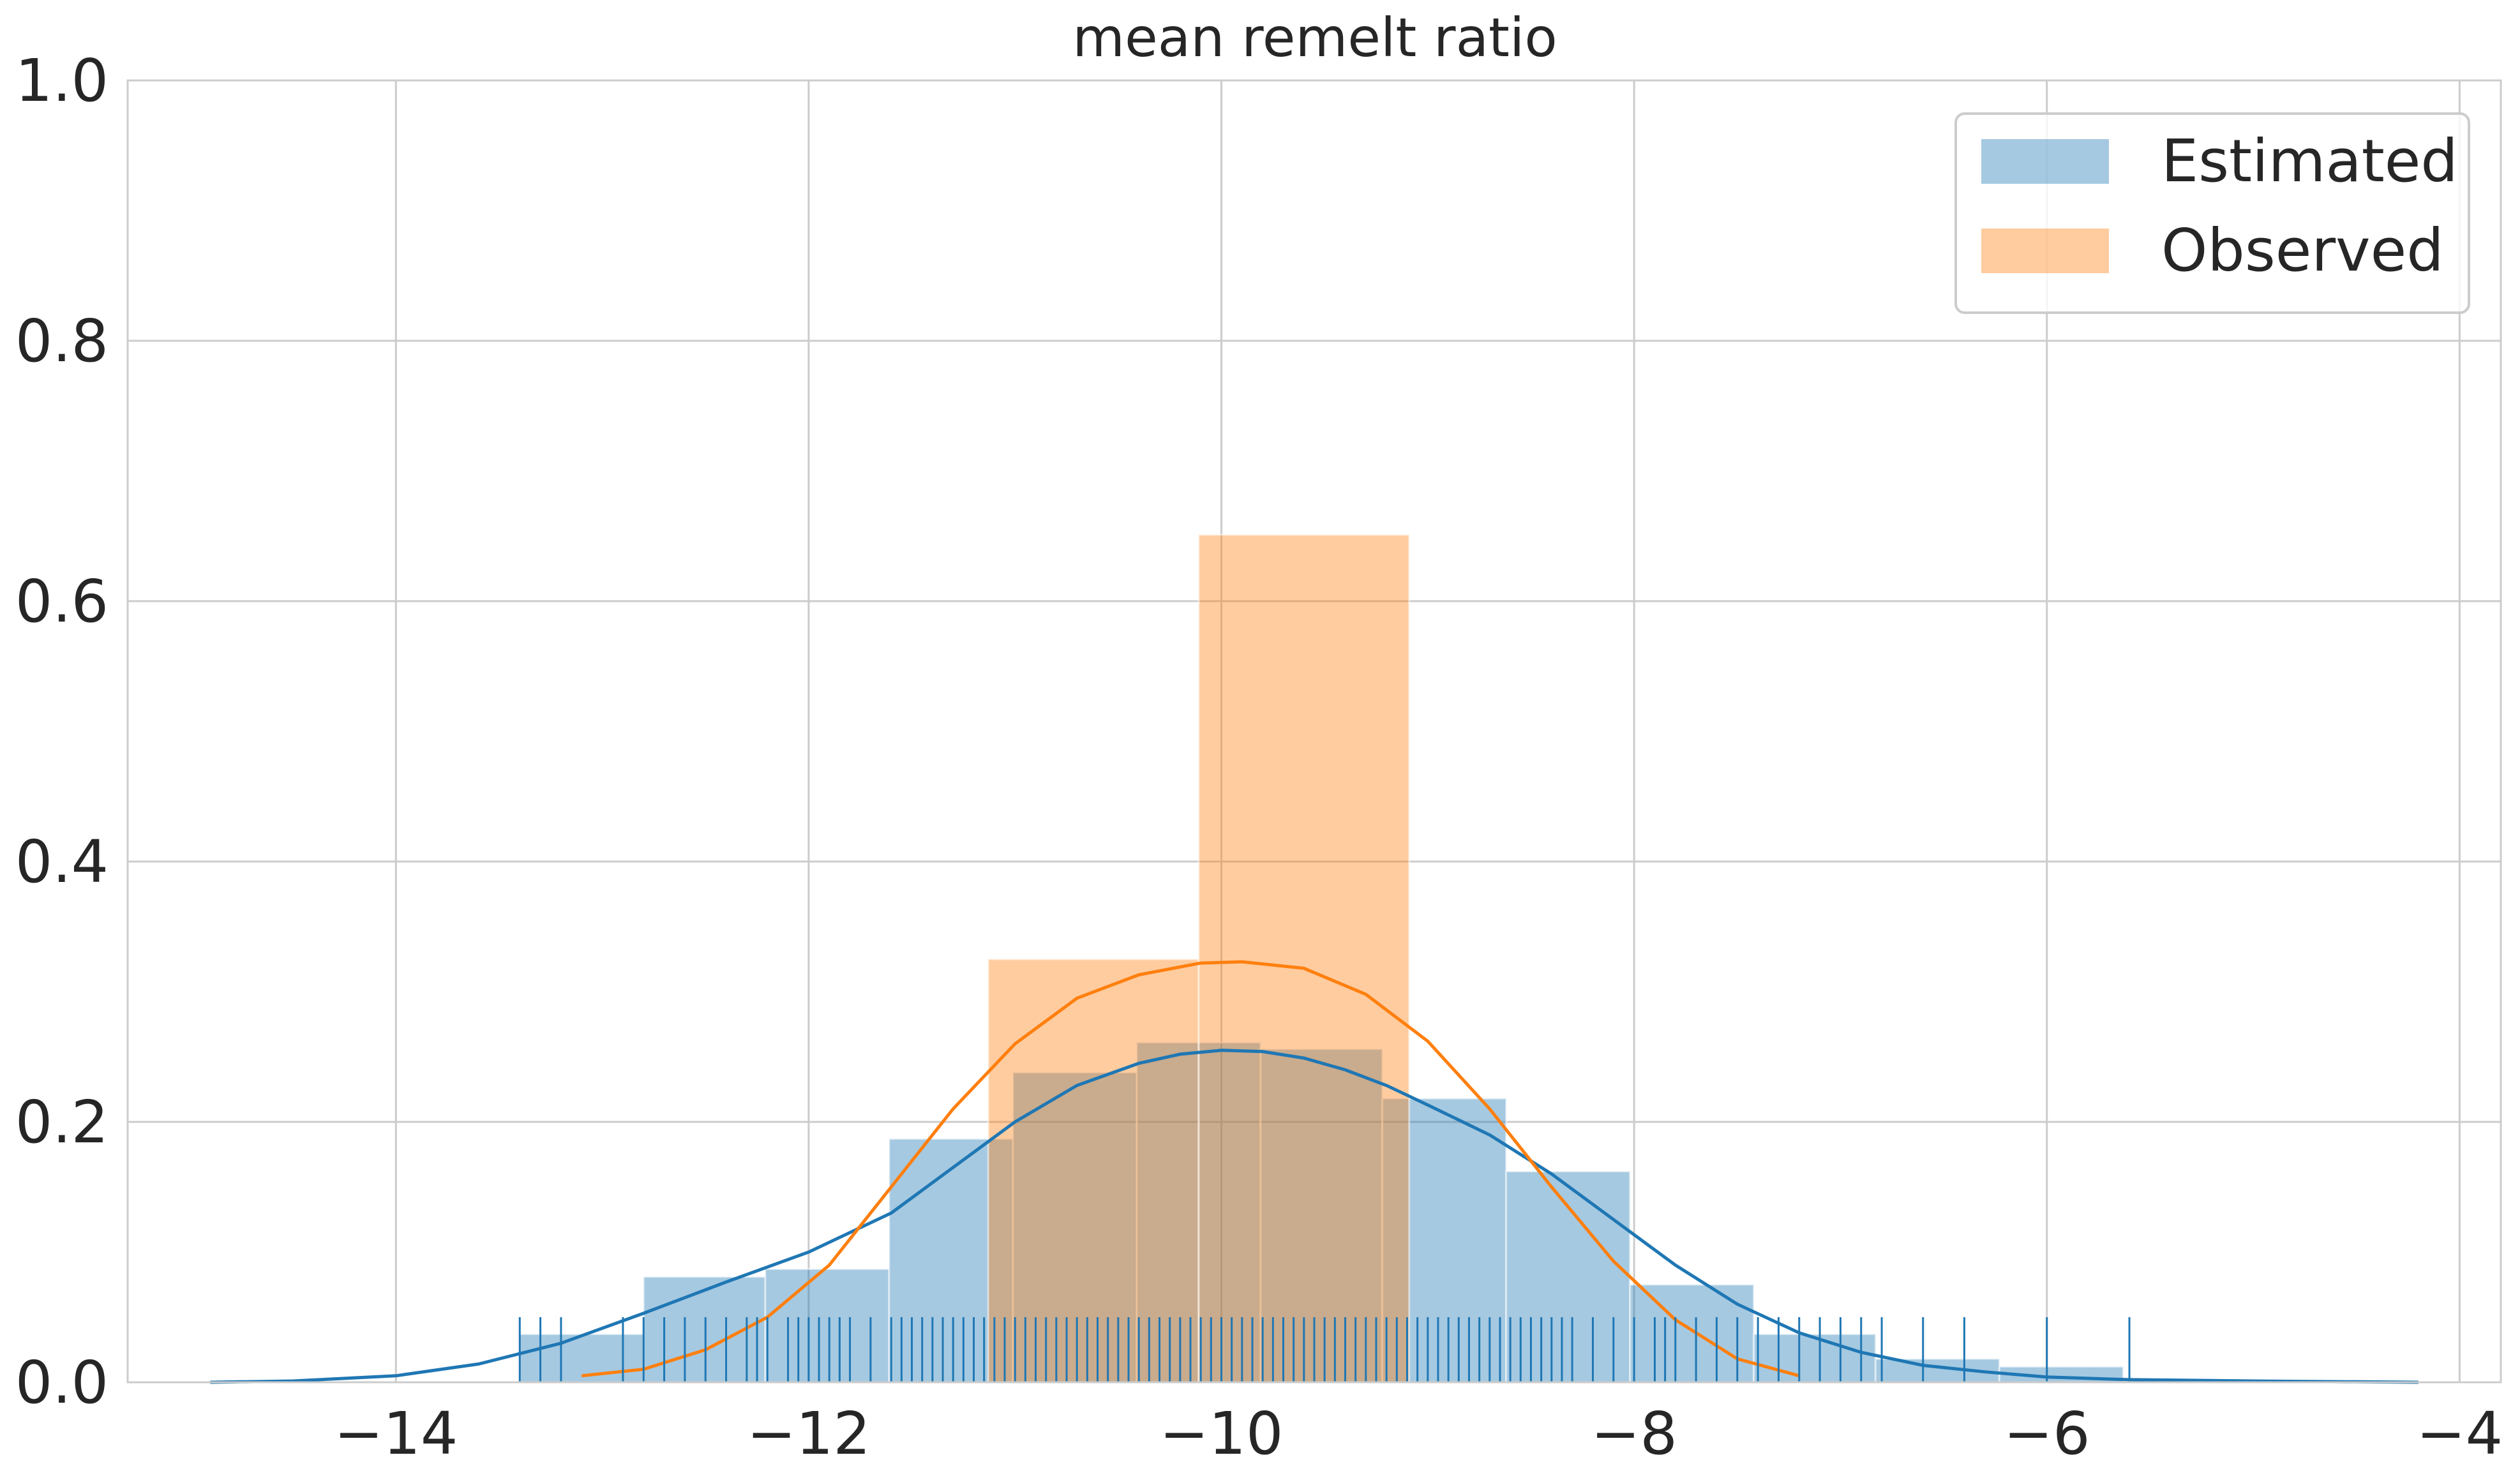 This screenshot has height=1478, width=2520. What do you see at coordinates (62, 81) in the screenshot?
I see `y-tick-label: 1.0` at bounding box center [62, 81].